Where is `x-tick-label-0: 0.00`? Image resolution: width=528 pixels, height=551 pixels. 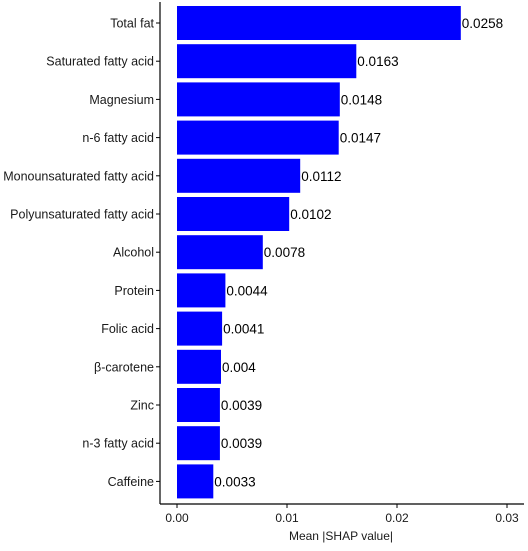 x-tick-label-0: 0.00 is located at coordinates (177, 518).